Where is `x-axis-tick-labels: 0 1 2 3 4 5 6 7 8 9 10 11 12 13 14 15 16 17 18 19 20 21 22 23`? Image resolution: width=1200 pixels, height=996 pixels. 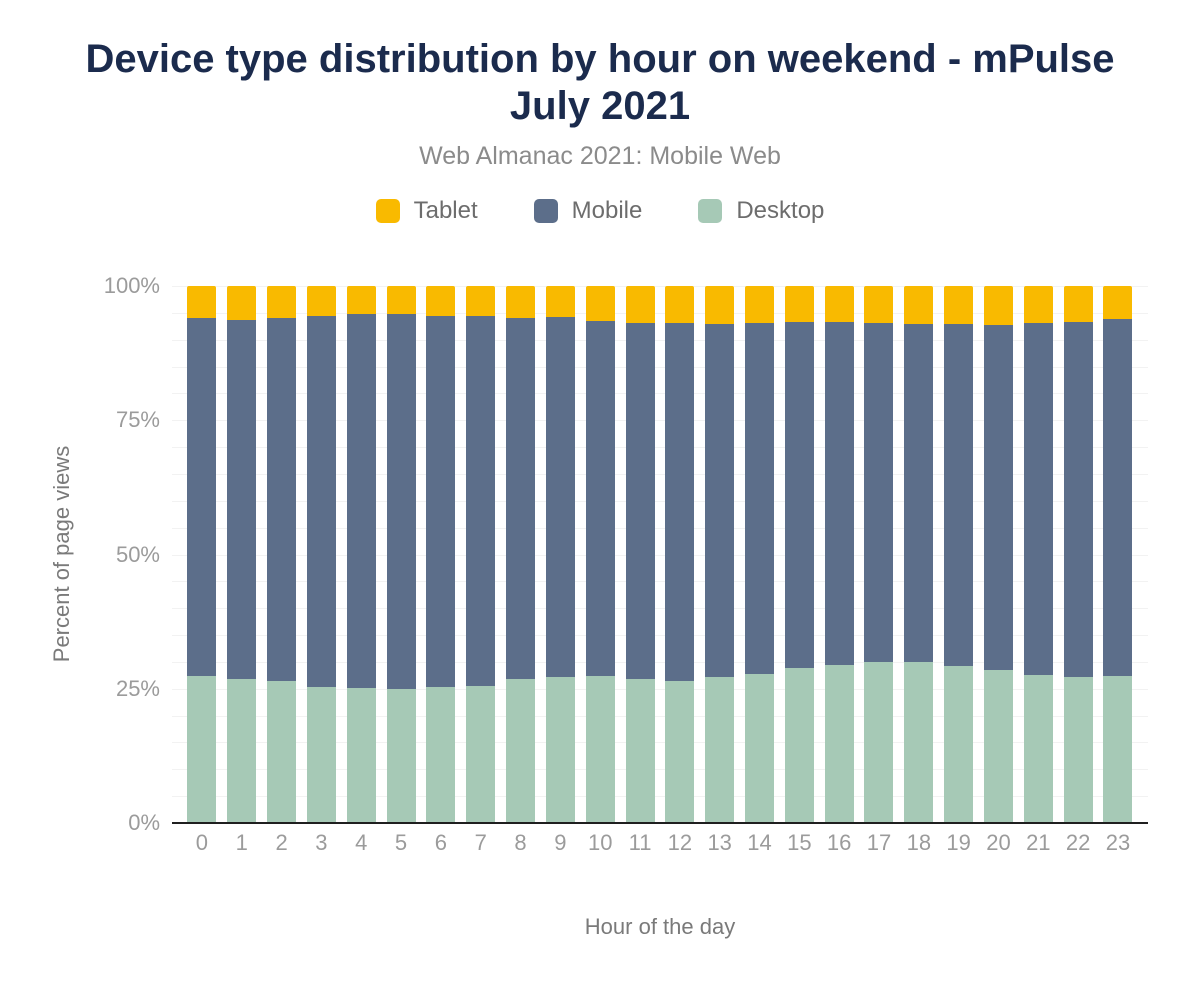
x-axis-tick-labels: 0 1 2 3 4 5 6 7 8 9 10 11 12 13 14 15 16 17 18 19 20 21 22 23 is located at coordinates (660, 843).